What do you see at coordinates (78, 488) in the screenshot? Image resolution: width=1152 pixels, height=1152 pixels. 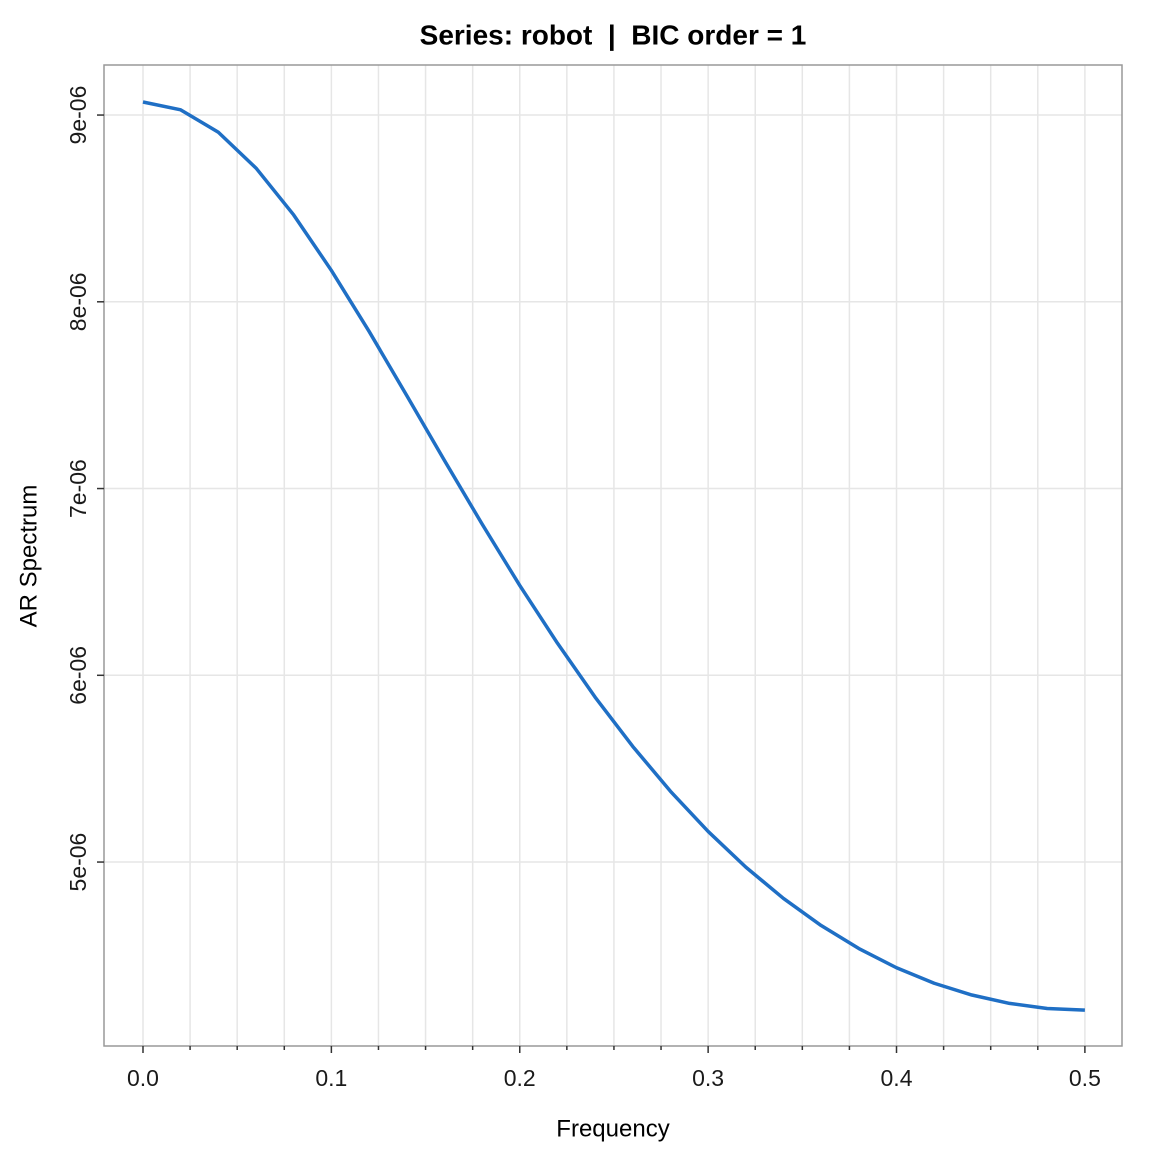 I see `y-tick-label: 7e-06` at bounding box center [78, 488].